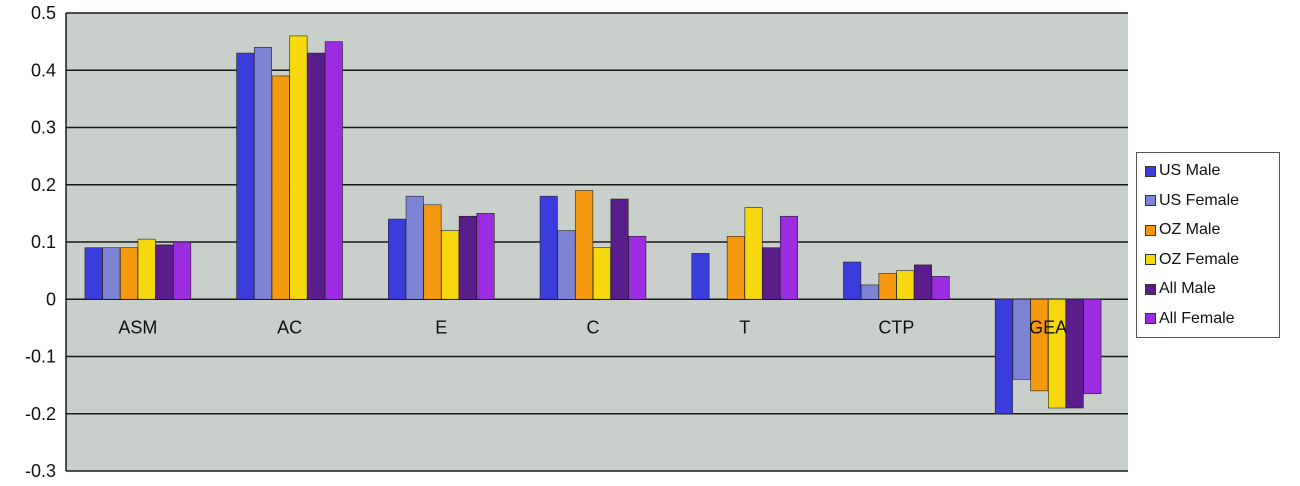 The width and height of the screenshot is (1300, 486). I want to click on category-label: E, so click(441, 327).